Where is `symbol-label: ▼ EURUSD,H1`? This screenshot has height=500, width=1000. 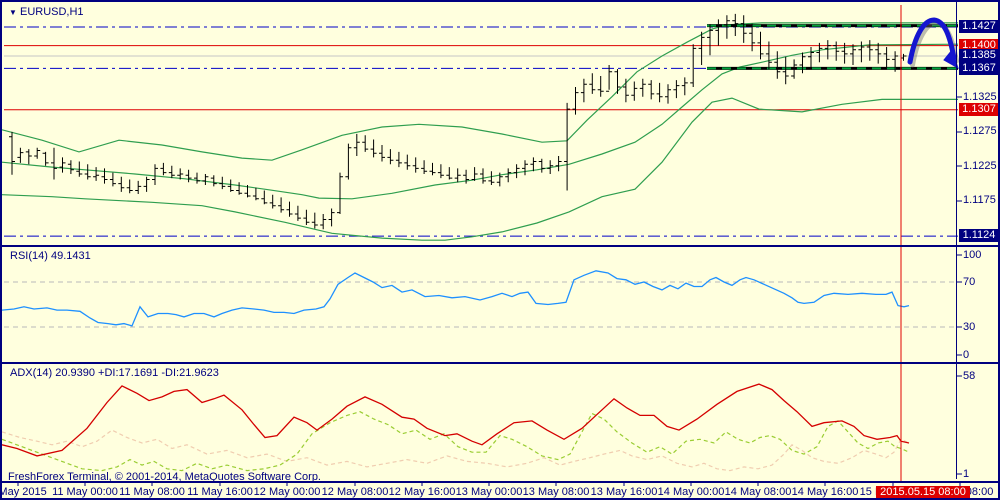 symbol-label: ▼ EURUSD,H1 is located at coordinates (46, 12).